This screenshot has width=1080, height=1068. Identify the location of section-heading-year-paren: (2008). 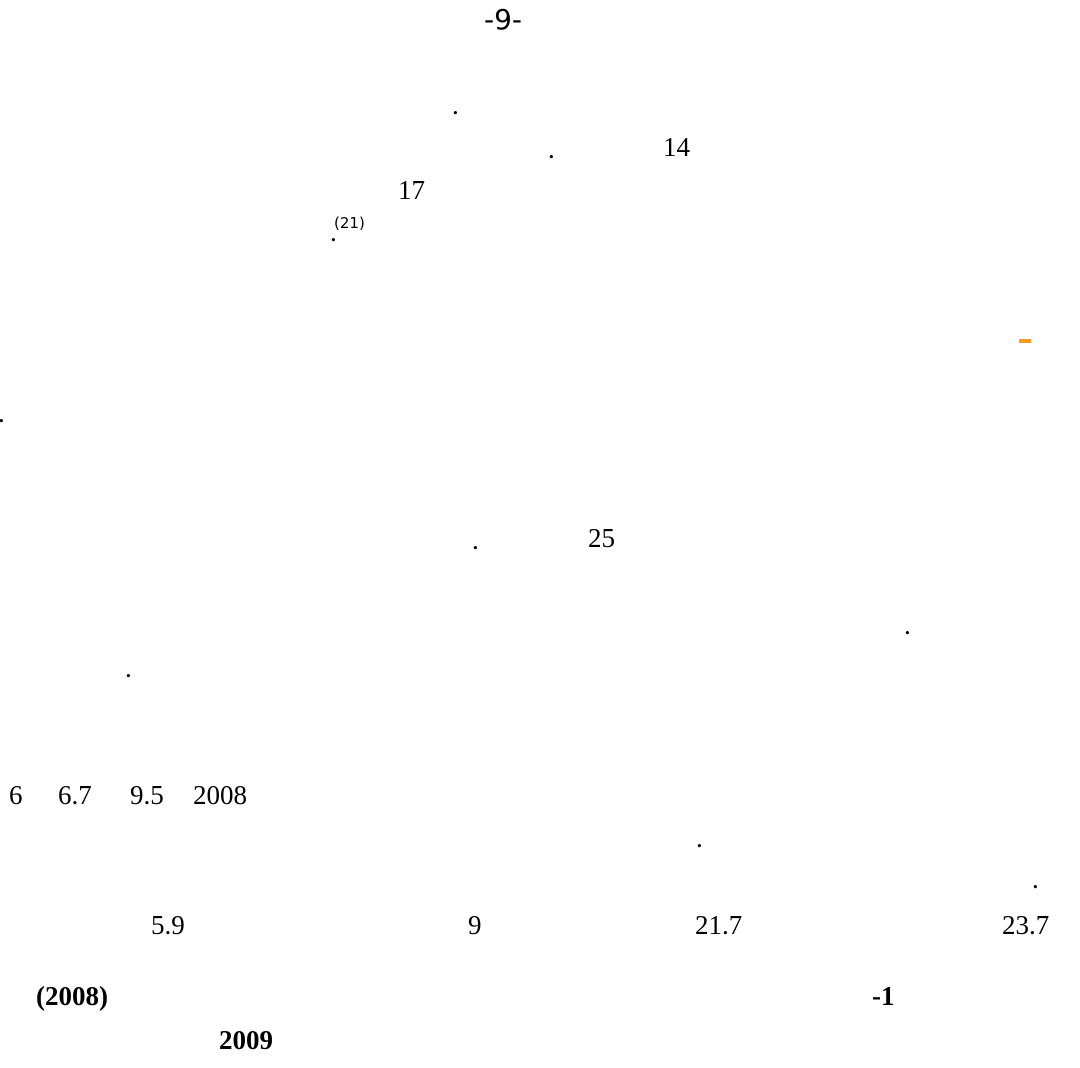
(72, 996).